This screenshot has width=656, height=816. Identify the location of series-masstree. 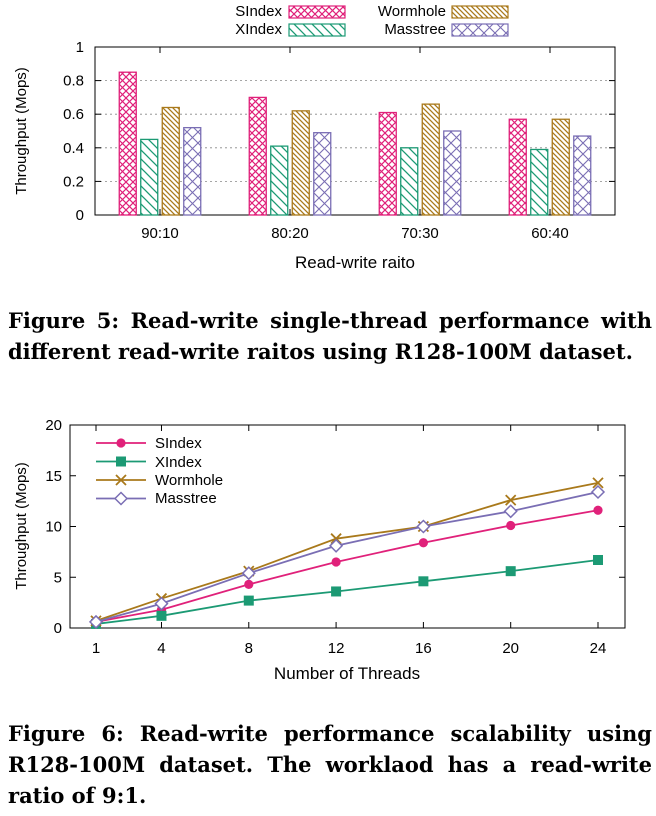
(347, 556).